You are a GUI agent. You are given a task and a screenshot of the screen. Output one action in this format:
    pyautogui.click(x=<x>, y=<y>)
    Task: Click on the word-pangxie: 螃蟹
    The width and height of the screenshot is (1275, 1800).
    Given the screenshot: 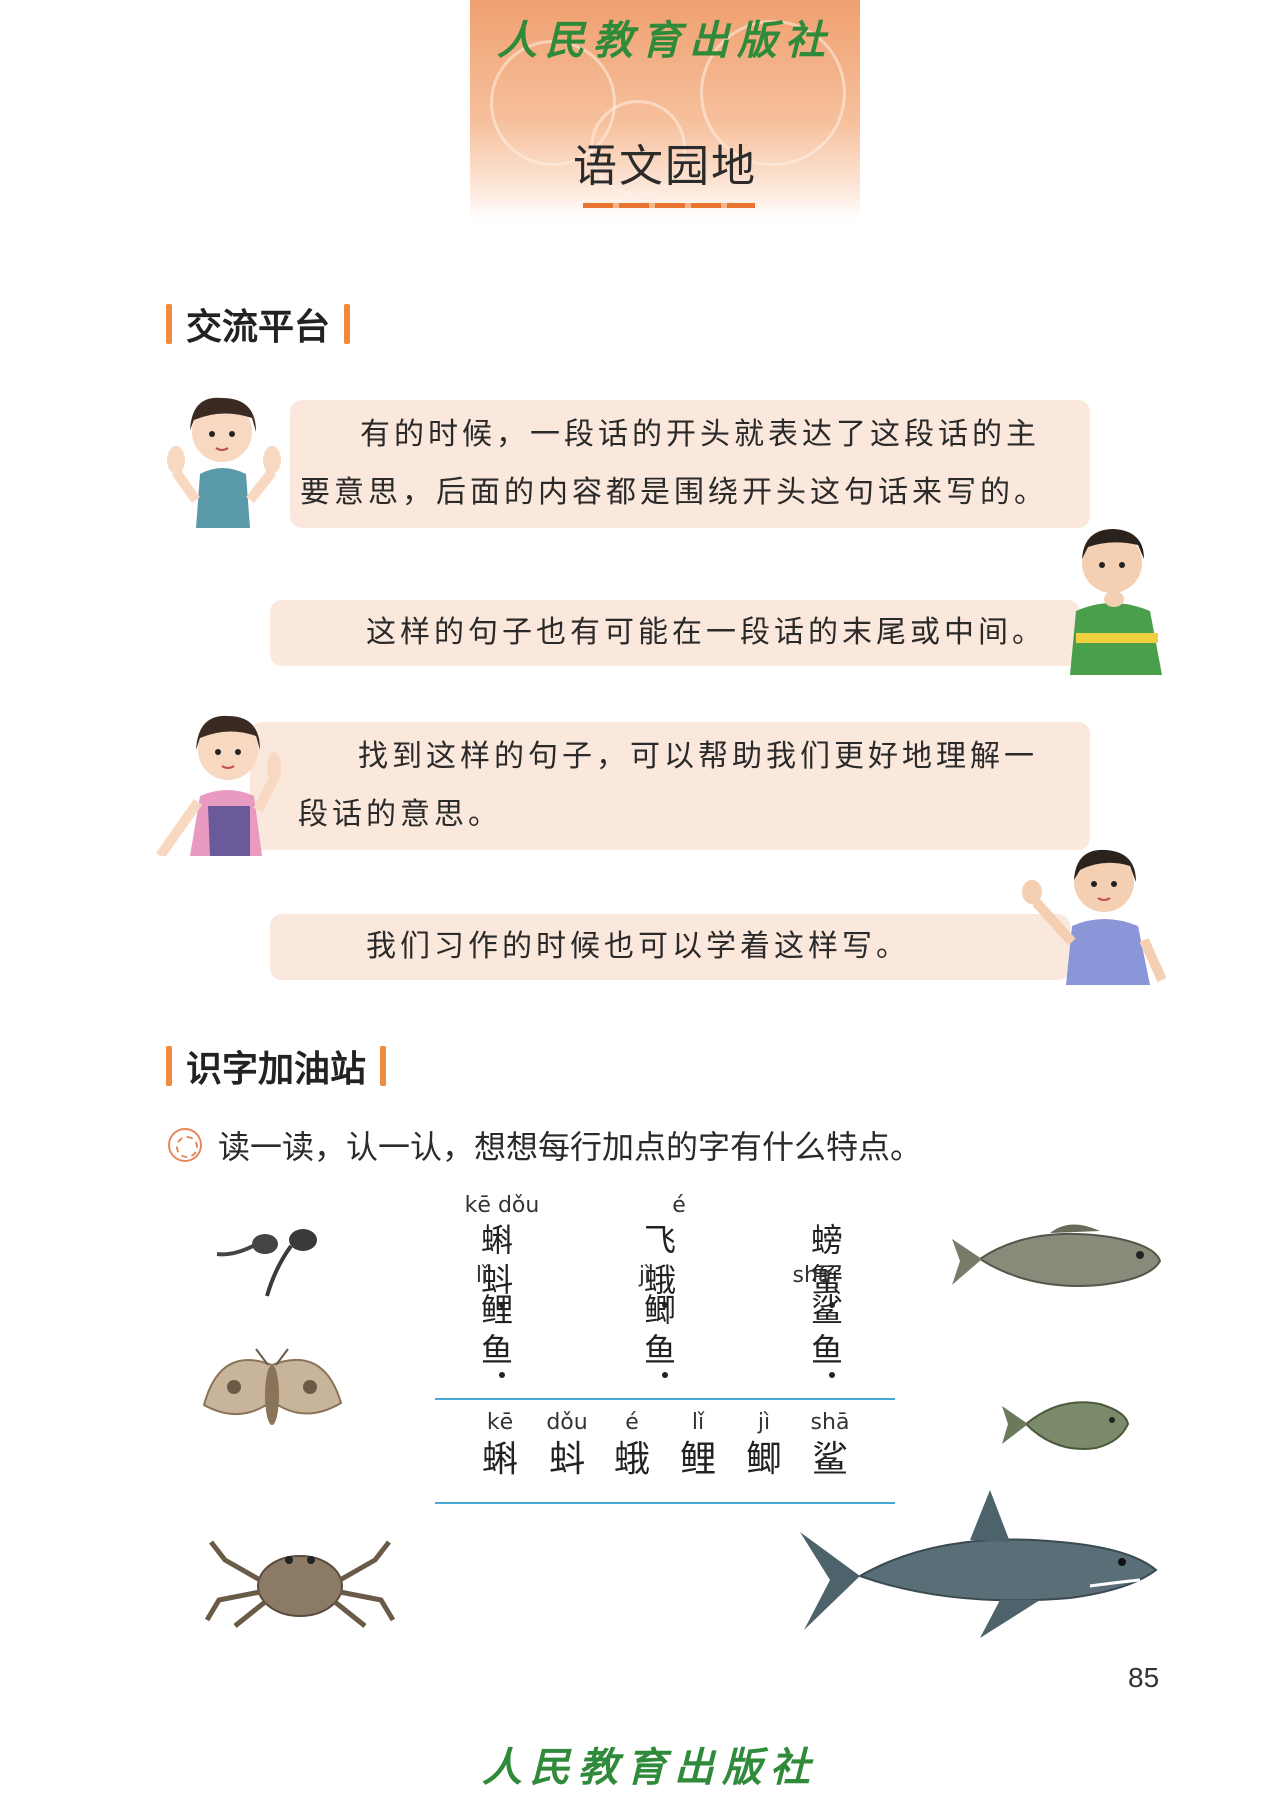 What is the action you would take?
    pyautogui.click(x=832, y=1250)
    